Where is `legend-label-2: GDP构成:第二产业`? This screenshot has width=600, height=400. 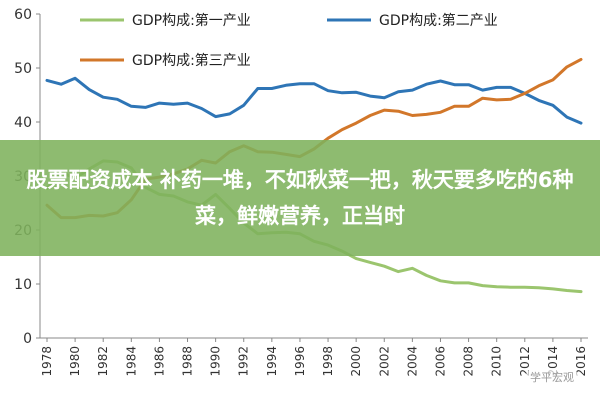
legend-label-2: GDP构成:第二产业 is located at coordinates (438, 20).